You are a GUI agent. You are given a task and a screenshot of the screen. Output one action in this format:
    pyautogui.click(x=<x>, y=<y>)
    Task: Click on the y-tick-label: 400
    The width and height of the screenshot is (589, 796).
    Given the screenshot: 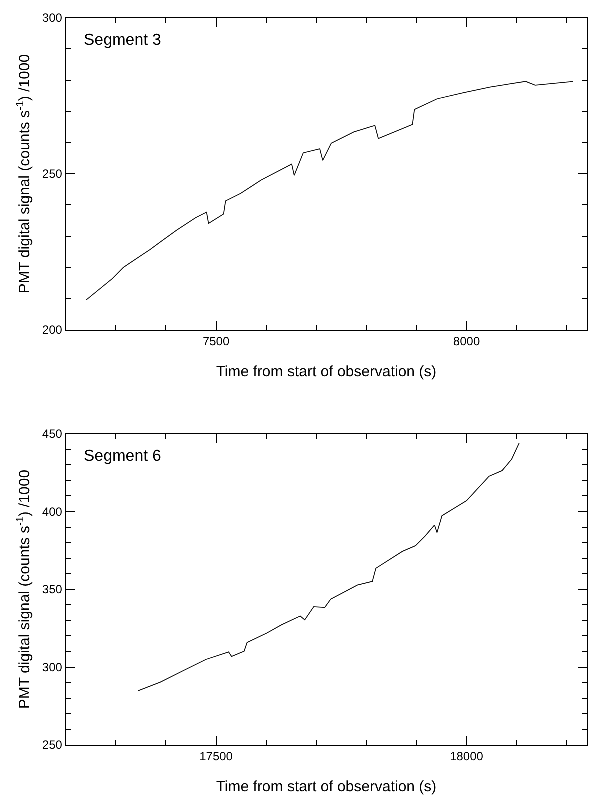 What is the action you would take?
    pyautogui.click(x=52, y=511)
    